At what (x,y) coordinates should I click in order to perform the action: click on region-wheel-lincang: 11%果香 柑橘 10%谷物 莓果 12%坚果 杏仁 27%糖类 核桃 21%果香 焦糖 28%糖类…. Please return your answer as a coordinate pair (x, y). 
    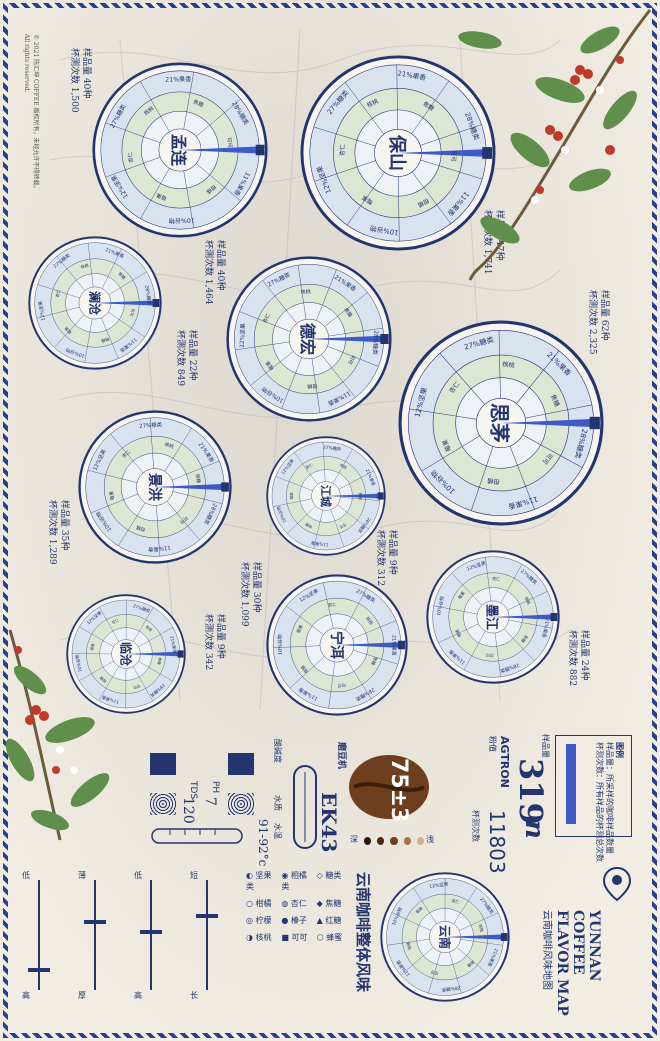
    Looking at the image, I should click on (126, 654).